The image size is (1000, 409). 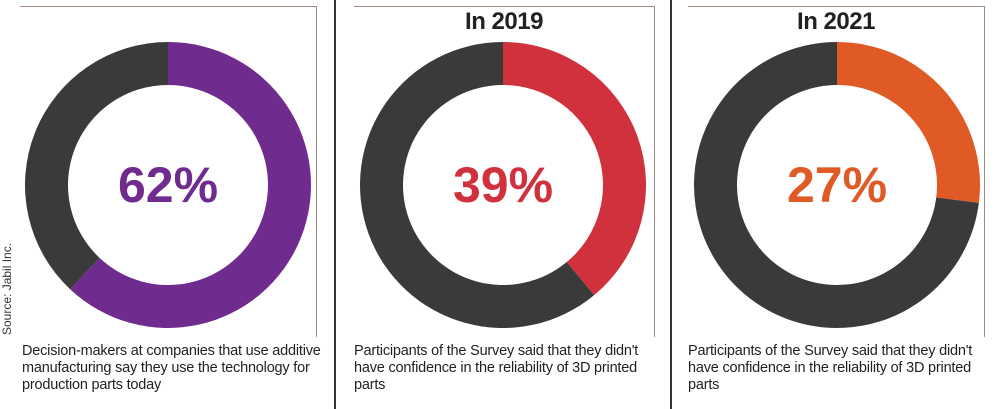 I want to click on donut-value-label: 39%, so click(x=503, y=185).